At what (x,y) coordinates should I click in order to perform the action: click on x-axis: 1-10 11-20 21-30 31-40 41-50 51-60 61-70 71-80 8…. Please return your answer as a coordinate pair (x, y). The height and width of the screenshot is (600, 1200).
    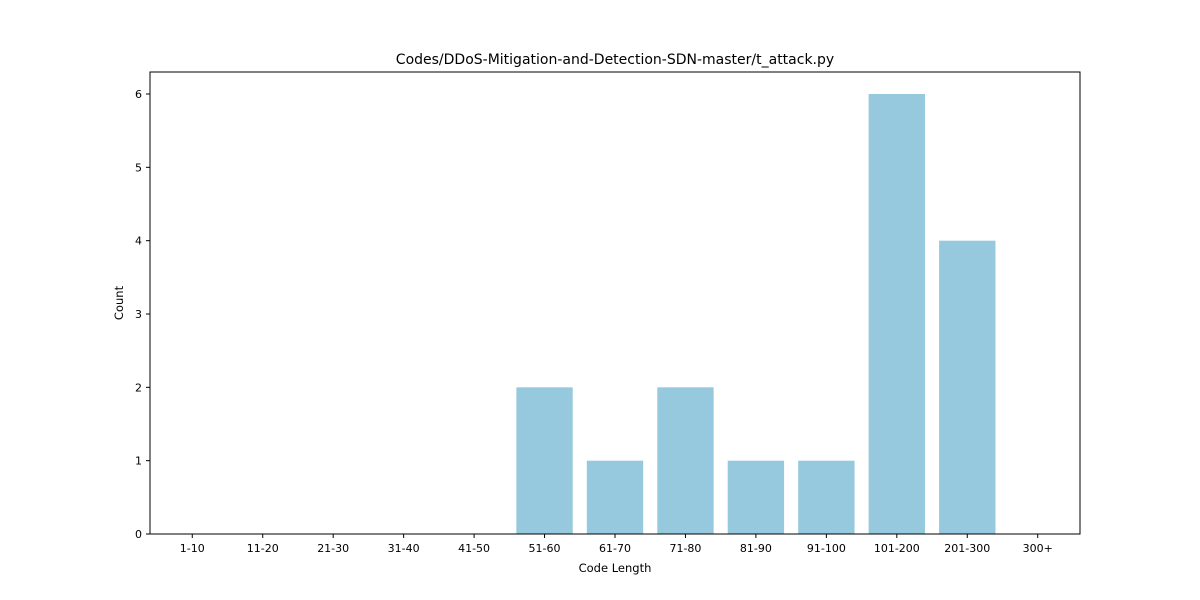
    Looking at the image, I should click on (616, 544).